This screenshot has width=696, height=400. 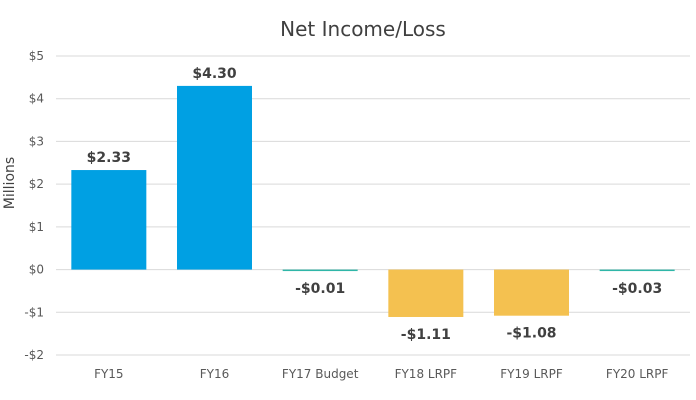 What do you see at coordinates (36, 184) in the screenshot?
I see `y-tick-label: $2` at bounding box center [36, 184].